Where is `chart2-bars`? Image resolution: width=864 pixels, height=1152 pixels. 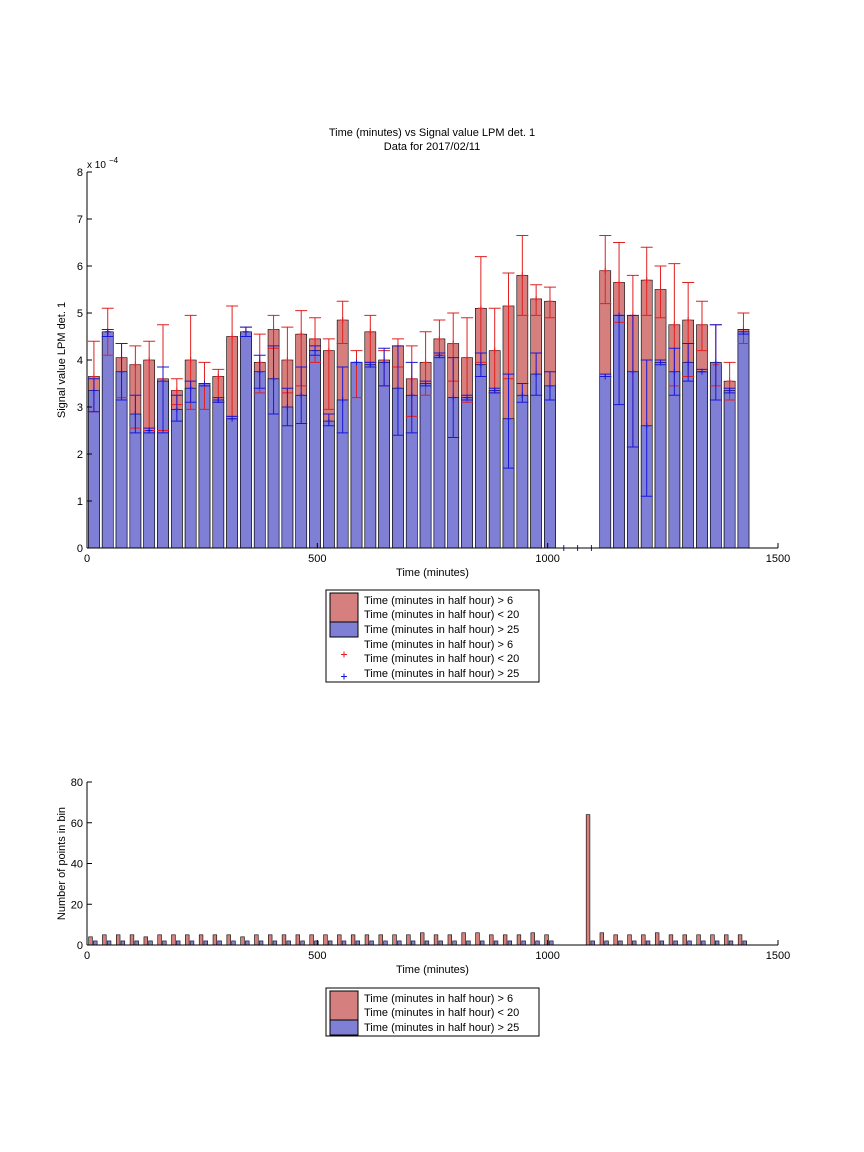
chart2-bars is located at coordinates (417, 880).